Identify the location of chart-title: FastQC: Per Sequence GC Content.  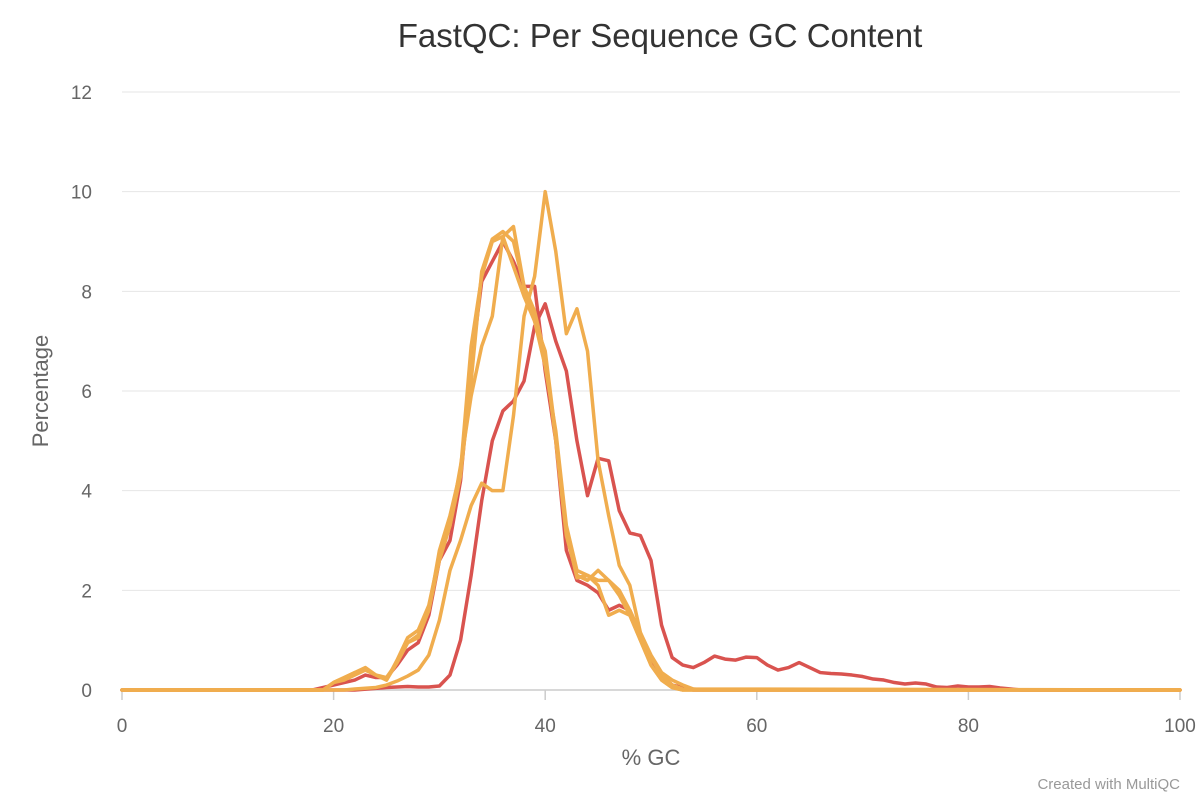
(660, 35).